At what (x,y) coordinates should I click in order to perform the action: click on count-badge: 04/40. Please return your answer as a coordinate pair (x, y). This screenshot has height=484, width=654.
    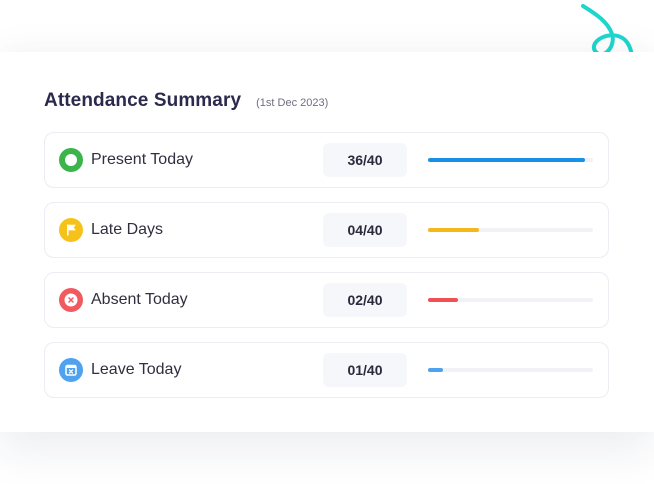
    Looking at the image, I should click on (365, 230).